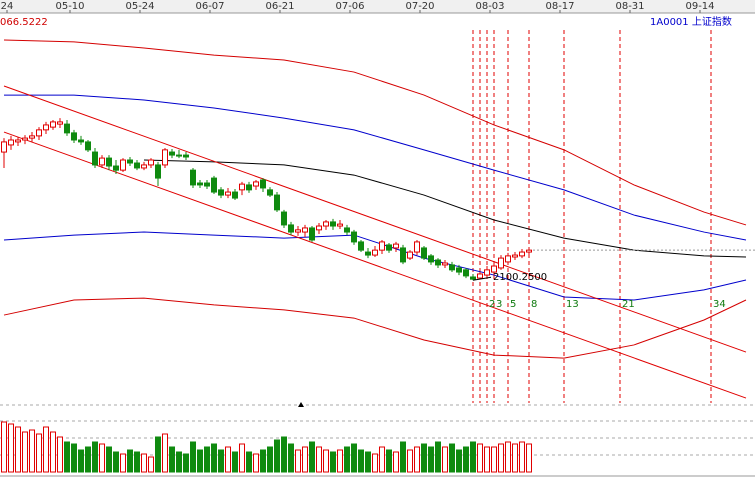  I want to click on date-bar, so click(377, 6).